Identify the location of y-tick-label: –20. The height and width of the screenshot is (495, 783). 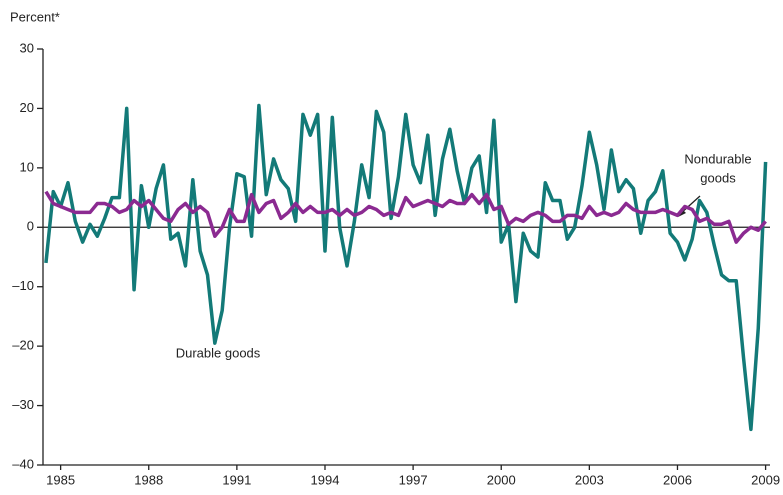
(23, 345).